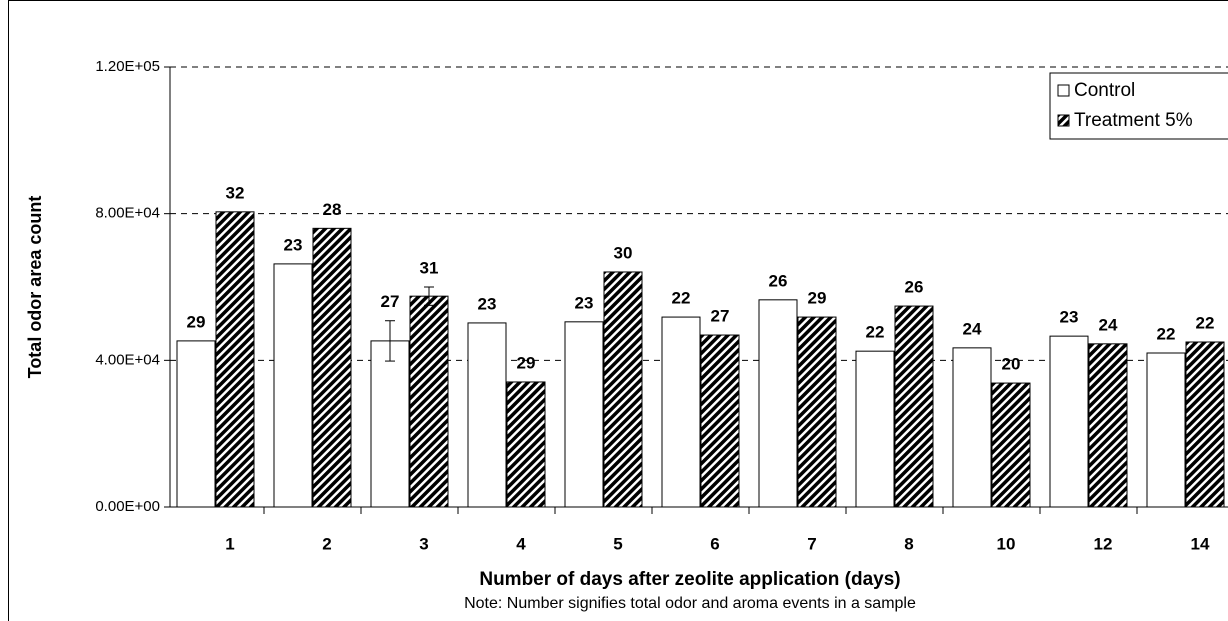  I want to click on legend-label: Treatment 5%, so click(1133, 120).